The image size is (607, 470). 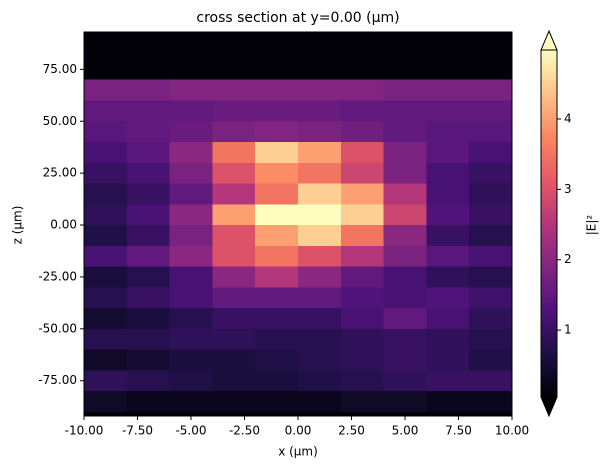 I want to click on colorbar-tick-label: 2, so click(x=568, y=259).